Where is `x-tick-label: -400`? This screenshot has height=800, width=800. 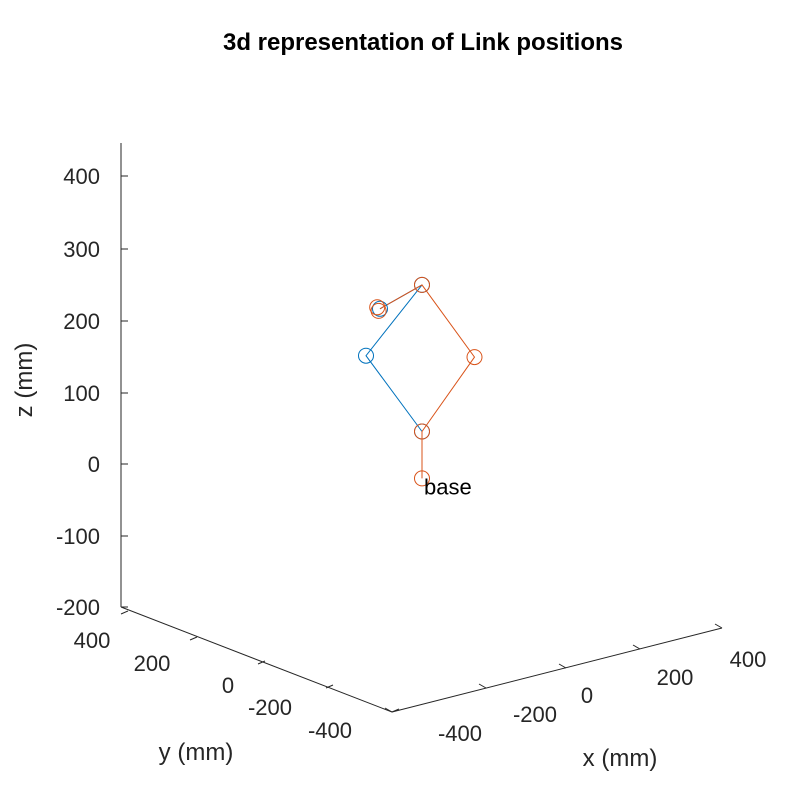
x-tick-label: -400 is located at coordinates (460, 733).